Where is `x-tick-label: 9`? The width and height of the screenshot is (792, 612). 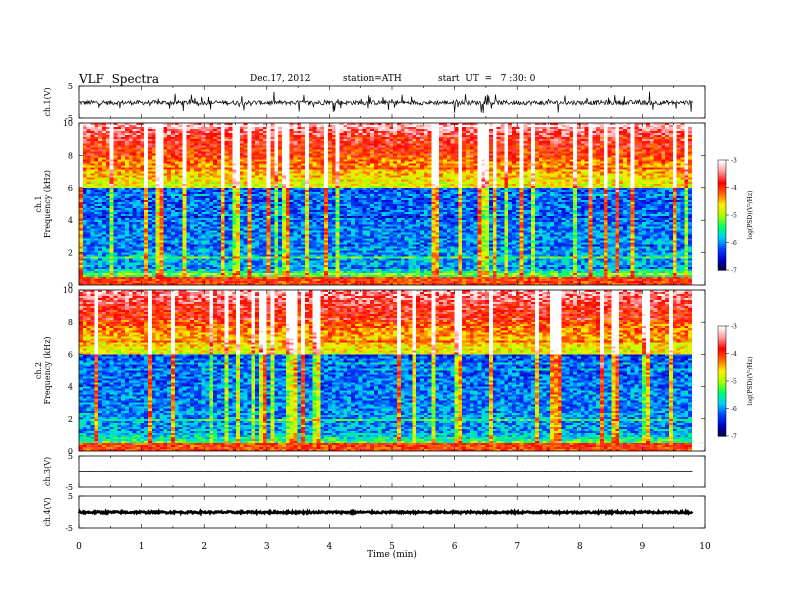
x-tick-label: 9 is located at coordinates (643, 547).